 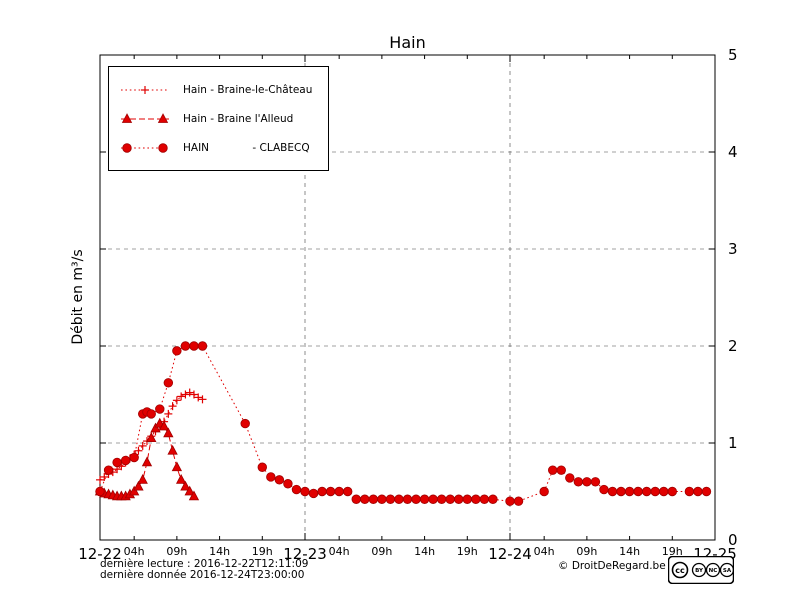 What do you see at coordinates (202, 575) in the screenshot?
I see `last-data-text: dernière donnée 2016-12-24T23:00:00` at bounding box center [202, 575].